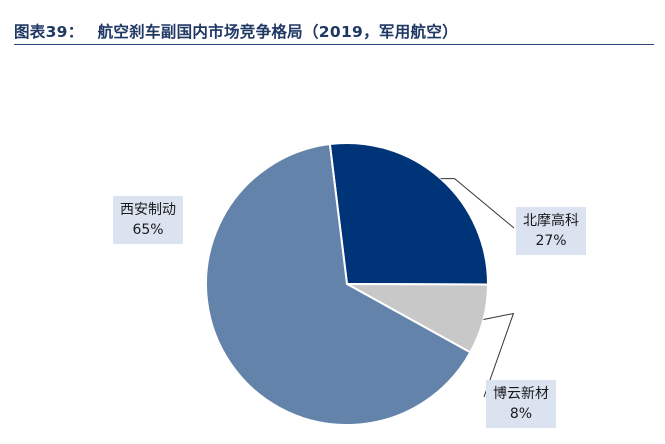  I want to click on pie-slice-beimo, so click(409, 214).